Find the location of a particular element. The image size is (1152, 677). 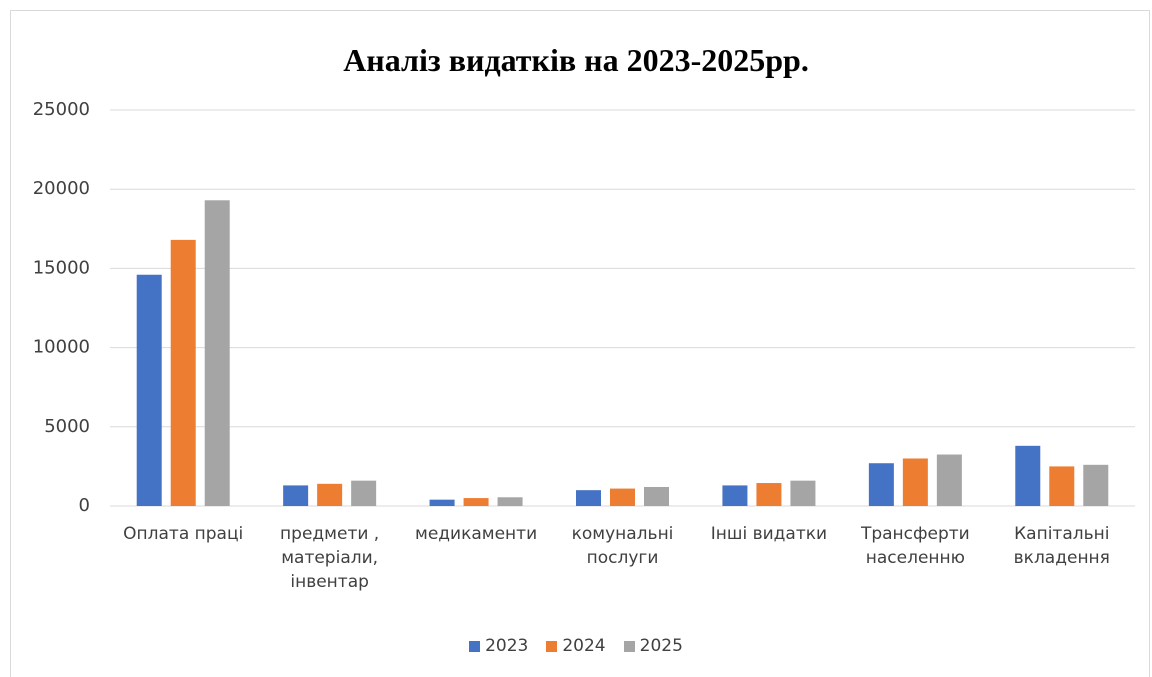

x-tick-label: Трансферти населенню is located at coordinates (915, 546).